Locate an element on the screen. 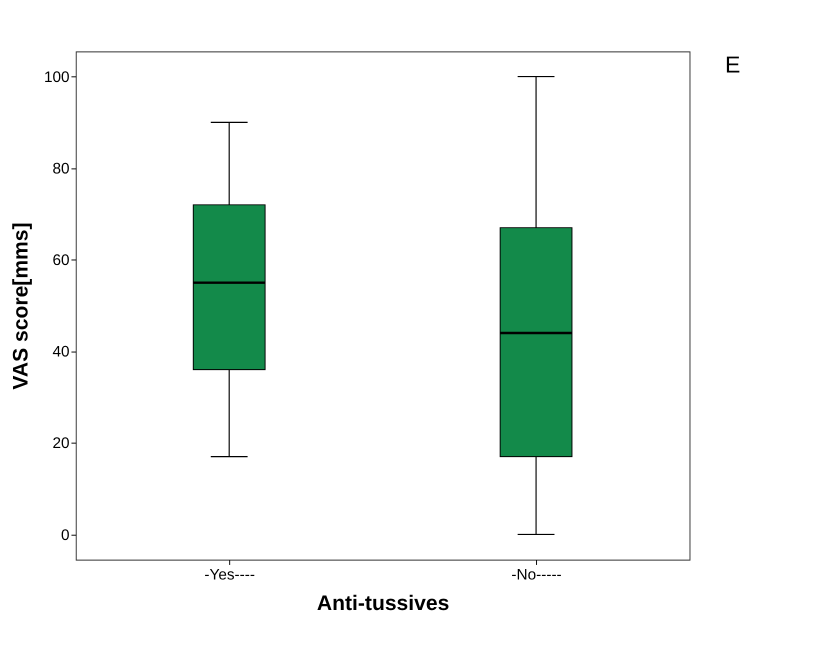  y-tick-label: 80 is located at coordinates (61, 169).